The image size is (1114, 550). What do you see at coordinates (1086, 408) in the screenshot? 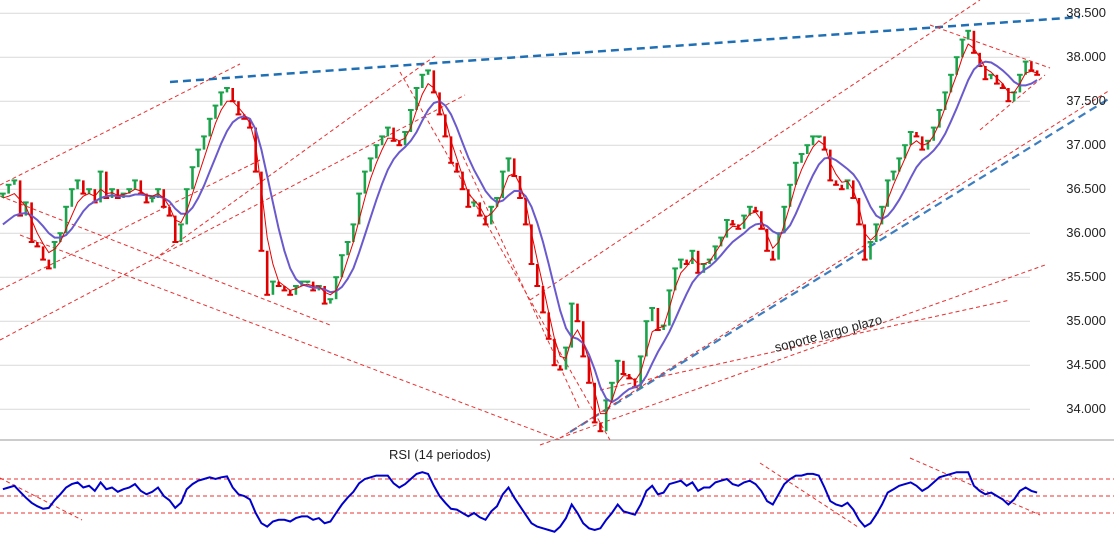
I see `y-tick-label: 34.000` at bounding box center [1086, 408].